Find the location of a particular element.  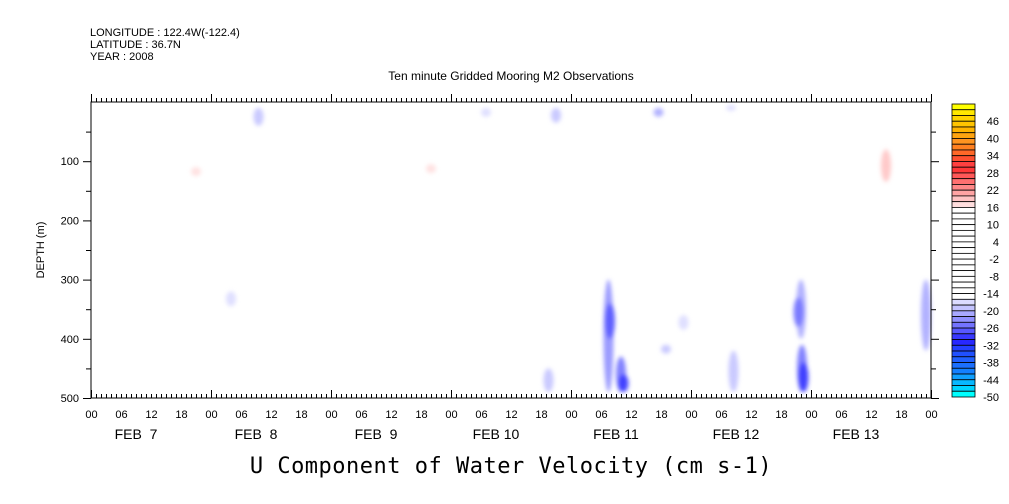

x-day-label: FEB 10 is located at coordinates (496, 434).